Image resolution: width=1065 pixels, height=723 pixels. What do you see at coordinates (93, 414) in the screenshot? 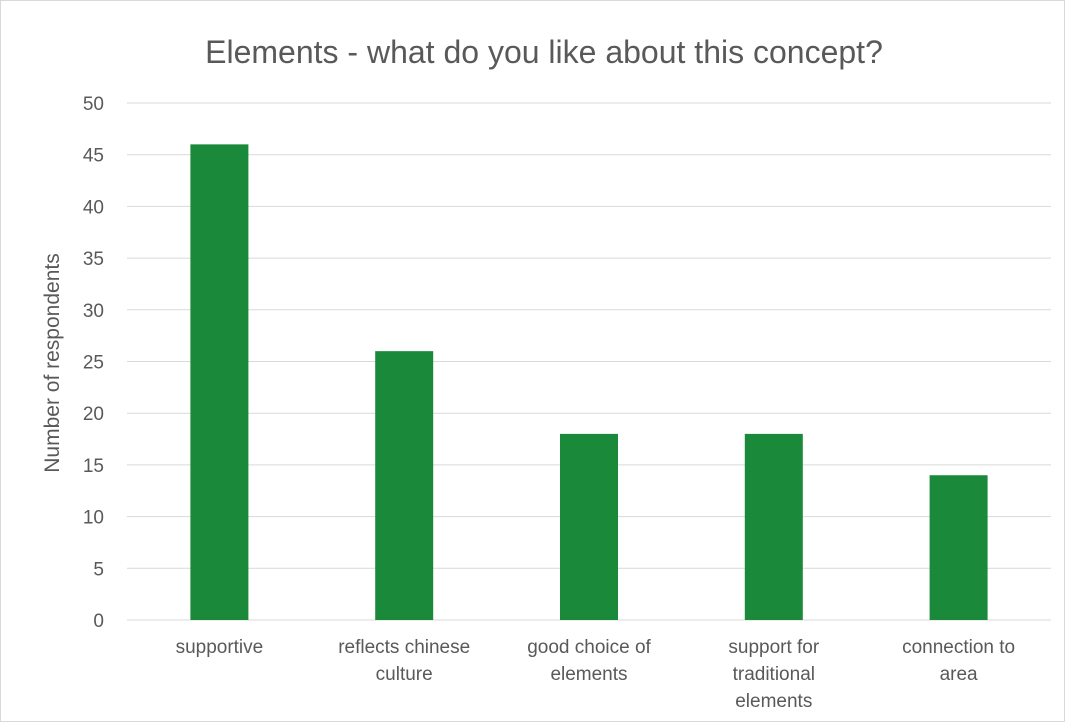
I see `y-tick-label: 20` at bounding box center [93, 414].